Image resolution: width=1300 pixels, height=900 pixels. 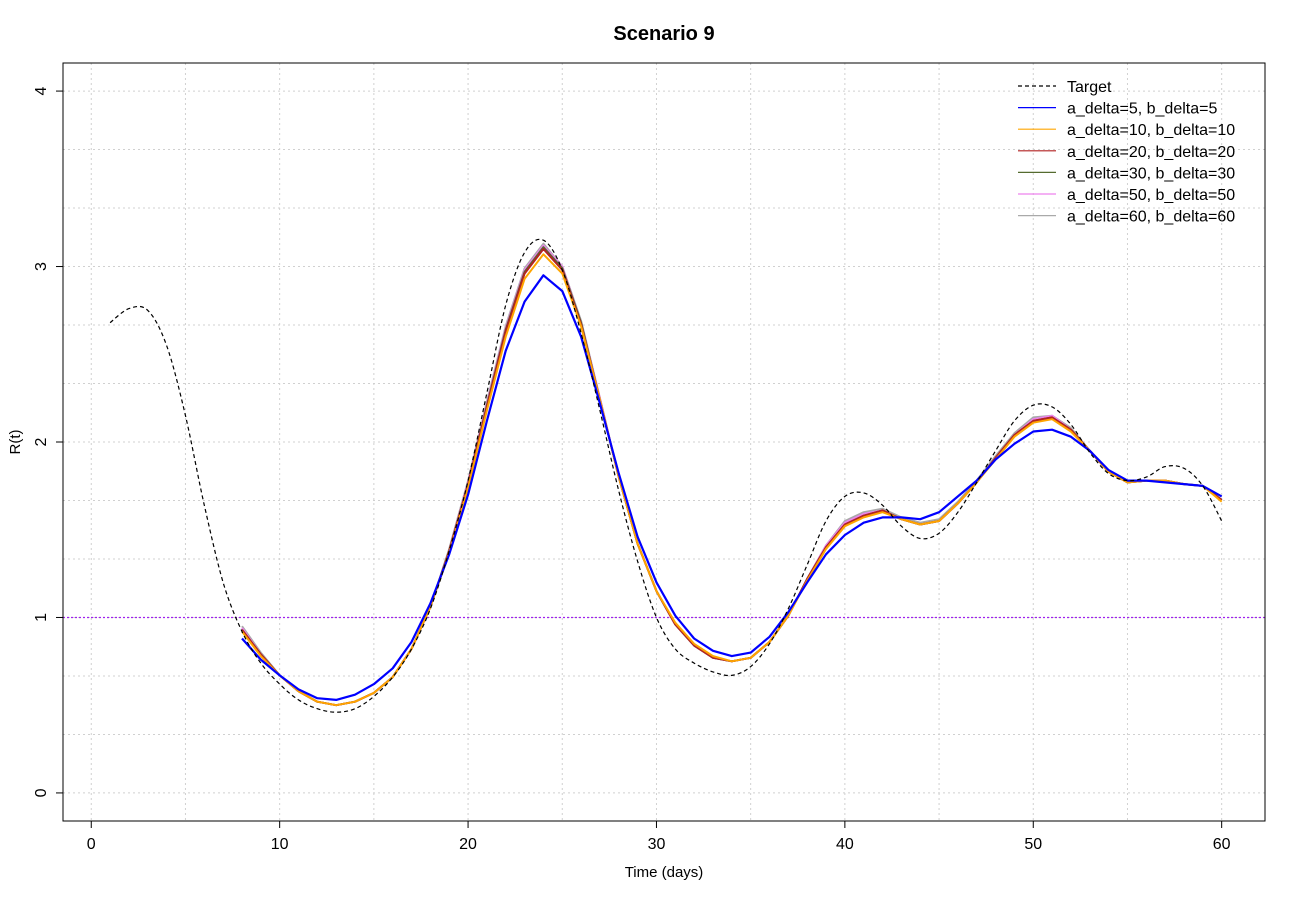 I want to click on legend-label: a_delta=30, b_delta=30, so click(x=1151, y=173).